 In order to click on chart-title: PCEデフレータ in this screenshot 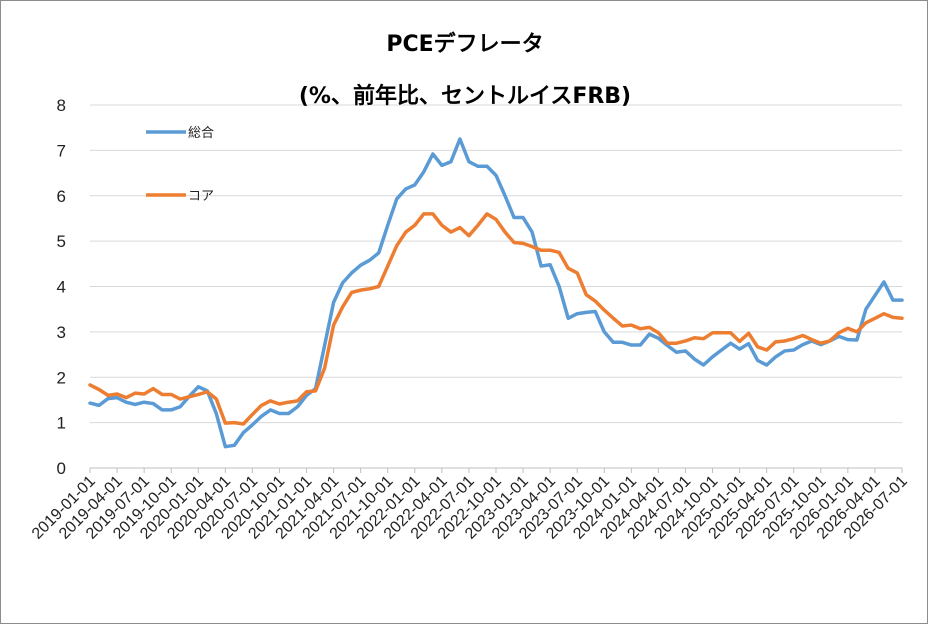, I will do `click(464, 44)`.